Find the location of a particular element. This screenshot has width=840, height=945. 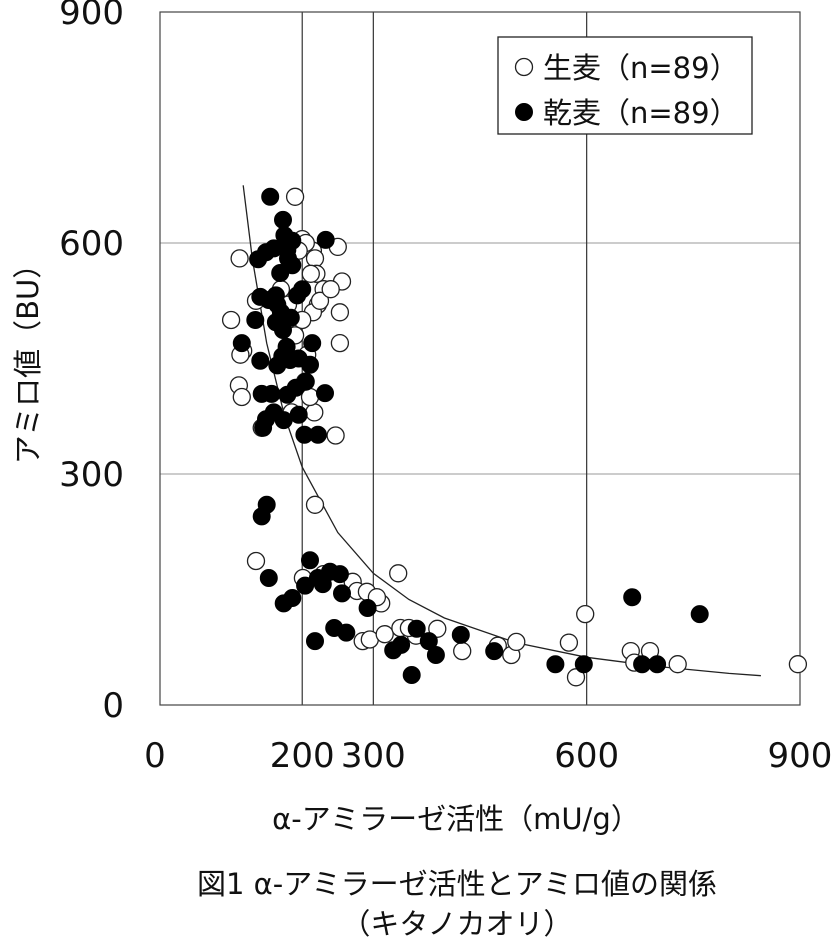

x-tick-label: 0 is located at coordinates (155, 756).